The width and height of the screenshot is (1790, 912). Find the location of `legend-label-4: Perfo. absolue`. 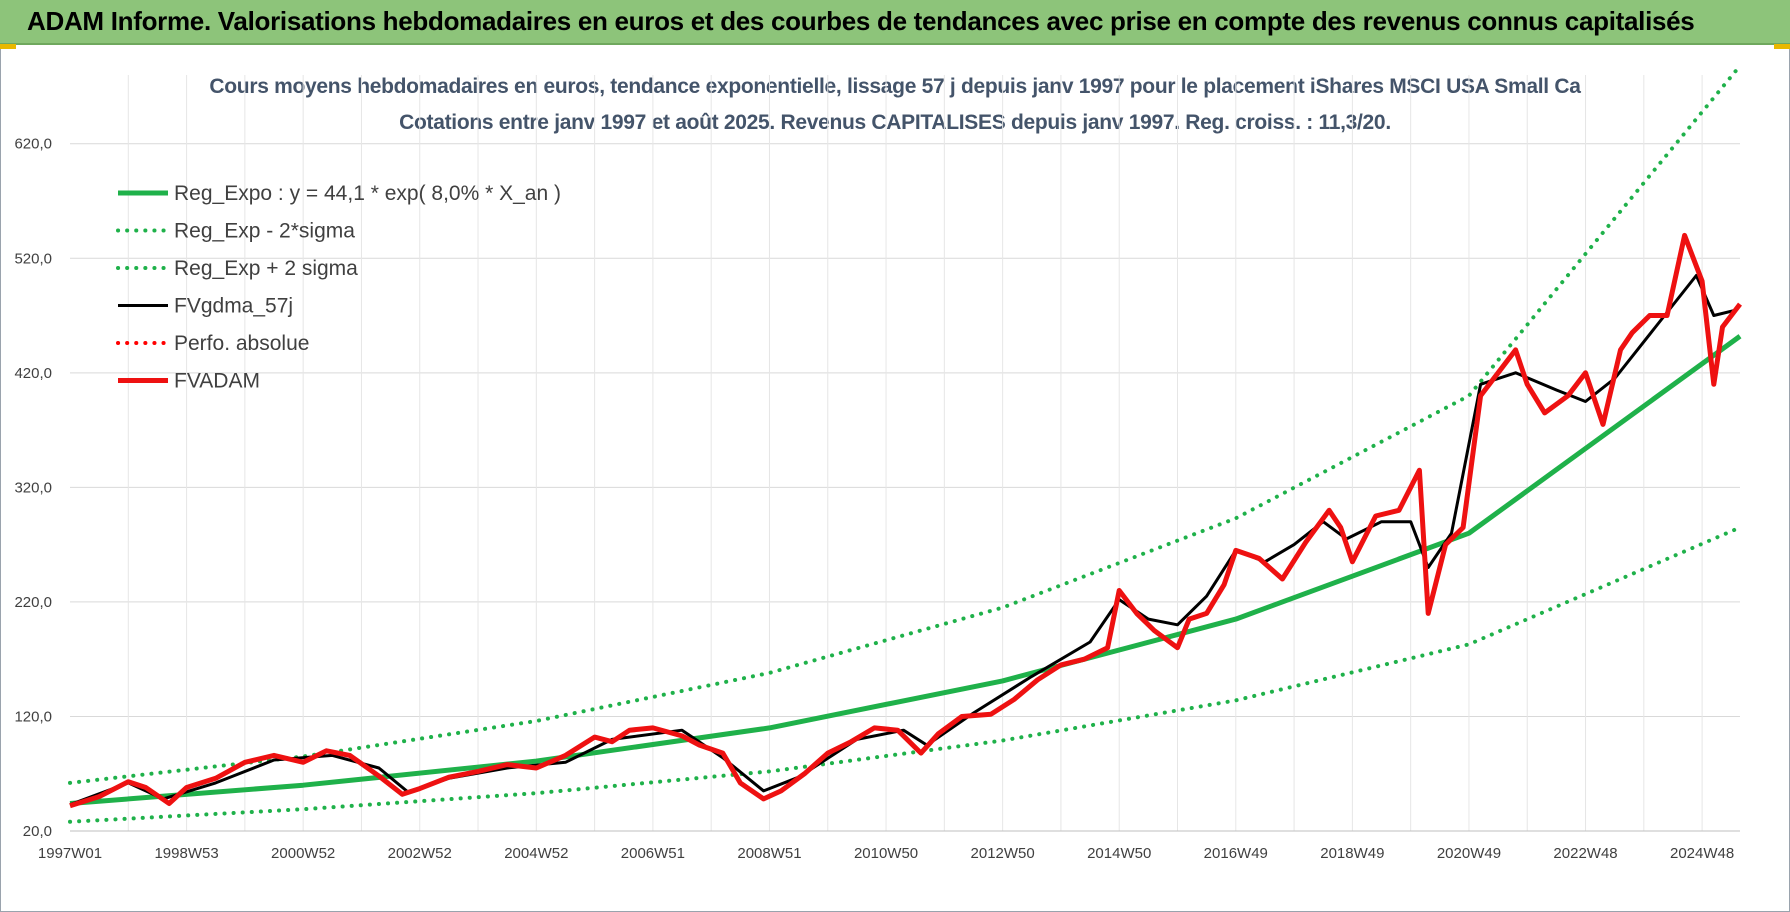

legend-label-4: Perfo. absolue is located at coordinates (241, 343).